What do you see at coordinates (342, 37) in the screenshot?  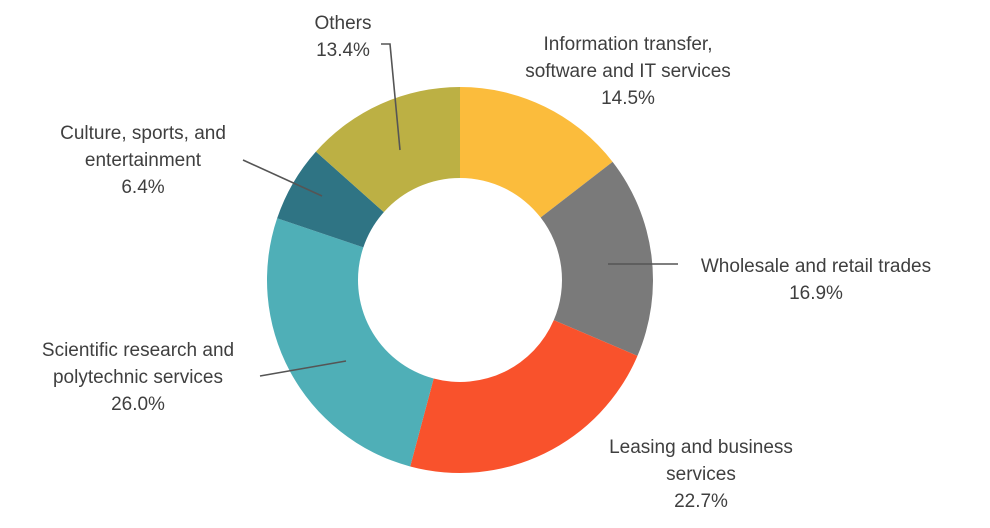 I see `slice-label-group: Others 13.4%` at bounding box center [342, 37].